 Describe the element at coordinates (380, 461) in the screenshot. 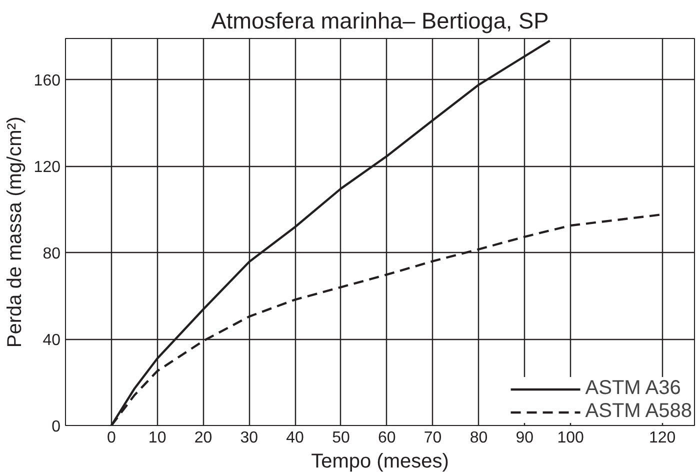

I see `x-axis-title: Tempo (meses)` at that location.